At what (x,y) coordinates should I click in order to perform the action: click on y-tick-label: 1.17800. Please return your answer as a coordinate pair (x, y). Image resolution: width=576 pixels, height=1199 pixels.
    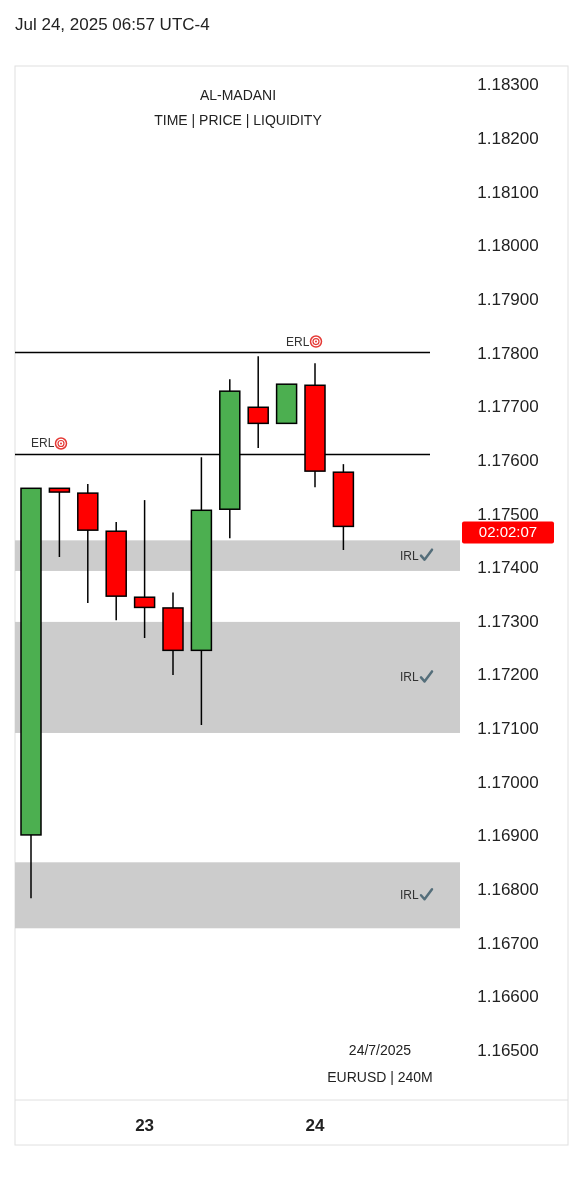
    Looking at the image, I should click on (508, 353).